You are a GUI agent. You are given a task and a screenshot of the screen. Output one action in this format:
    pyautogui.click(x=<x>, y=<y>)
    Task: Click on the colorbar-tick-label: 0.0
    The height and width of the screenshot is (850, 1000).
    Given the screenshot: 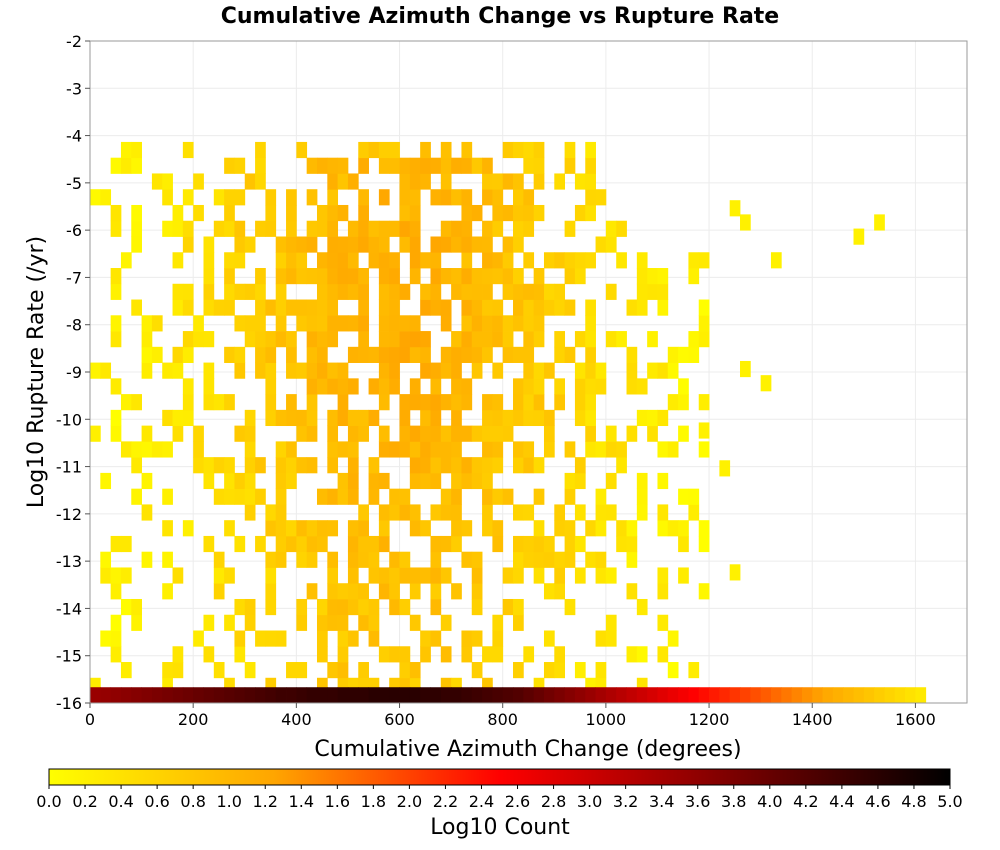 What is the action you would take?
    pyautogui.click(x=48, y=801)
    